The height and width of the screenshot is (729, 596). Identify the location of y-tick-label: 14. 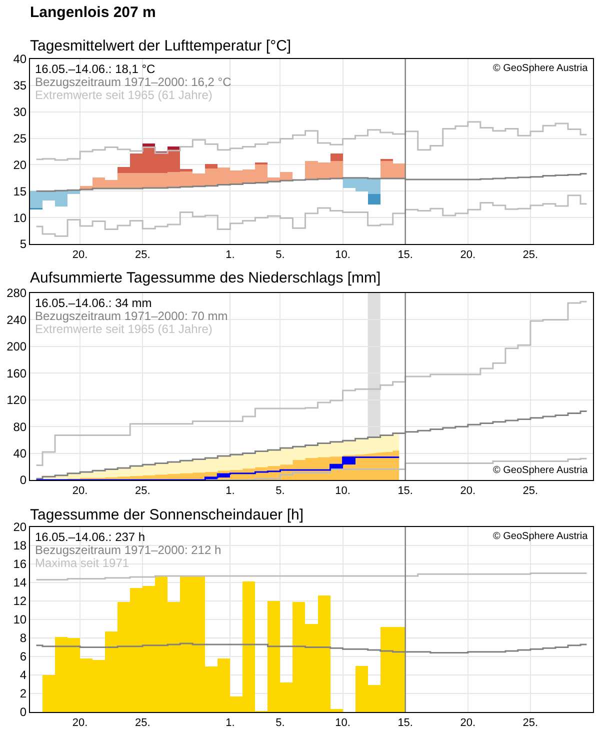
(20, 583).